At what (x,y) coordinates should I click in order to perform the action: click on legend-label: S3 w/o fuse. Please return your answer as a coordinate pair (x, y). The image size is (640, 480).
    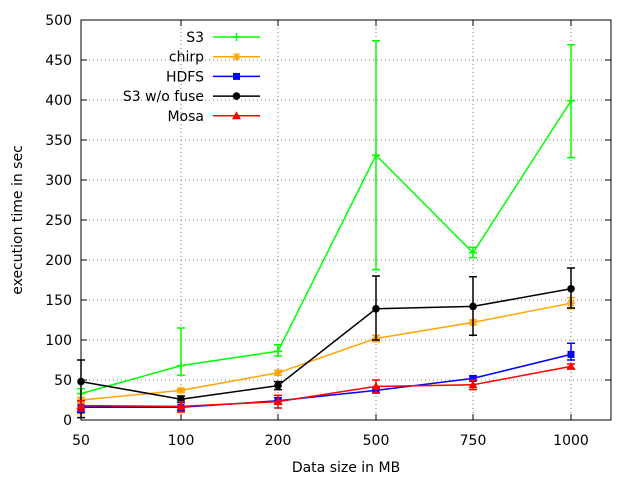
    Looking at the image, I should click on (163, 97).